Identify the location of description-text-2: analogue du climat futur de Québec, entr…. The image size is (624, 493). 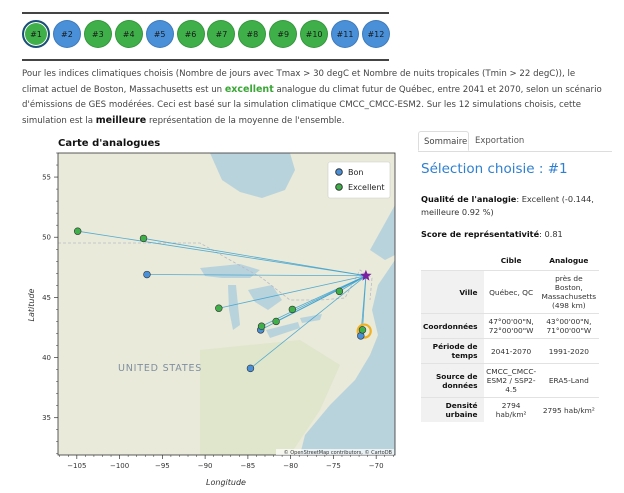
(312, 105).